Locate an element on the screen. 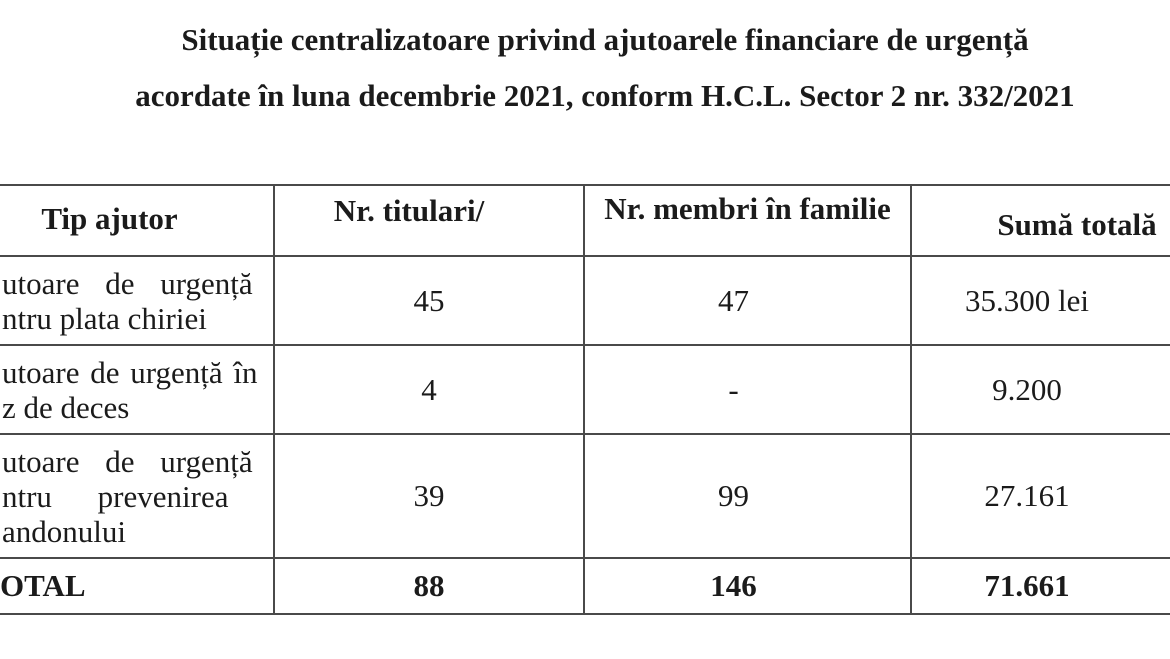 This screenshot has width=1170, height=659. total-titulari-value: 88 is located at coordinates (429, 585).